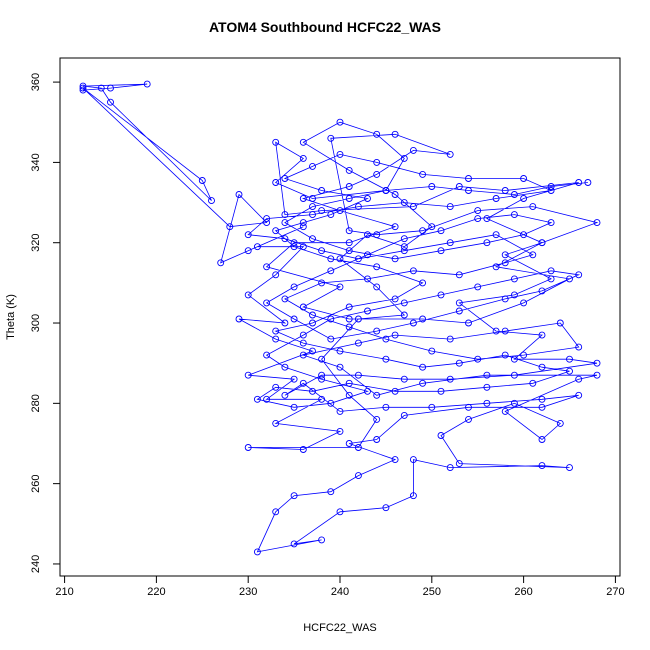 Image resolution: width=650 pixels, height=650 pixels. What do you see at coordinates (36, 323) in the screenshot?
I see `y-tick-label: 300` at bounding box center [36, 323].